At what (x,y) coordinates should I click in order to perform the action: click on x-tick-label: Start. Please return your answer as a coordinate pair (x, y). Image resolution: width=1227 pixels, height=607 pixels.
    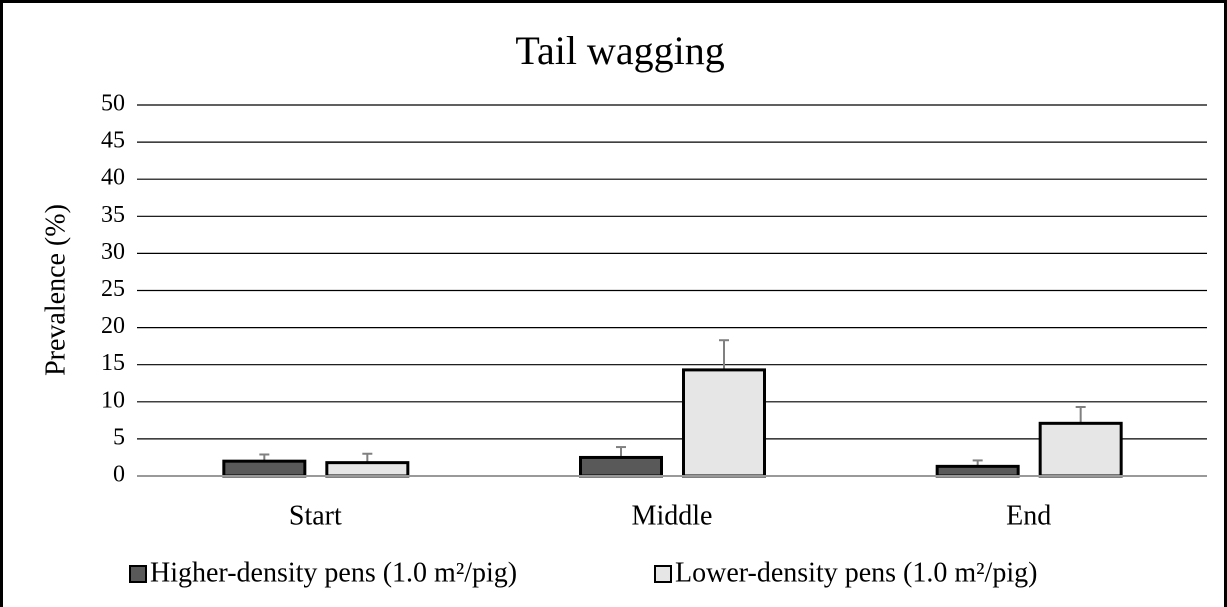
    Looking at the image, I should click on (315, 515).